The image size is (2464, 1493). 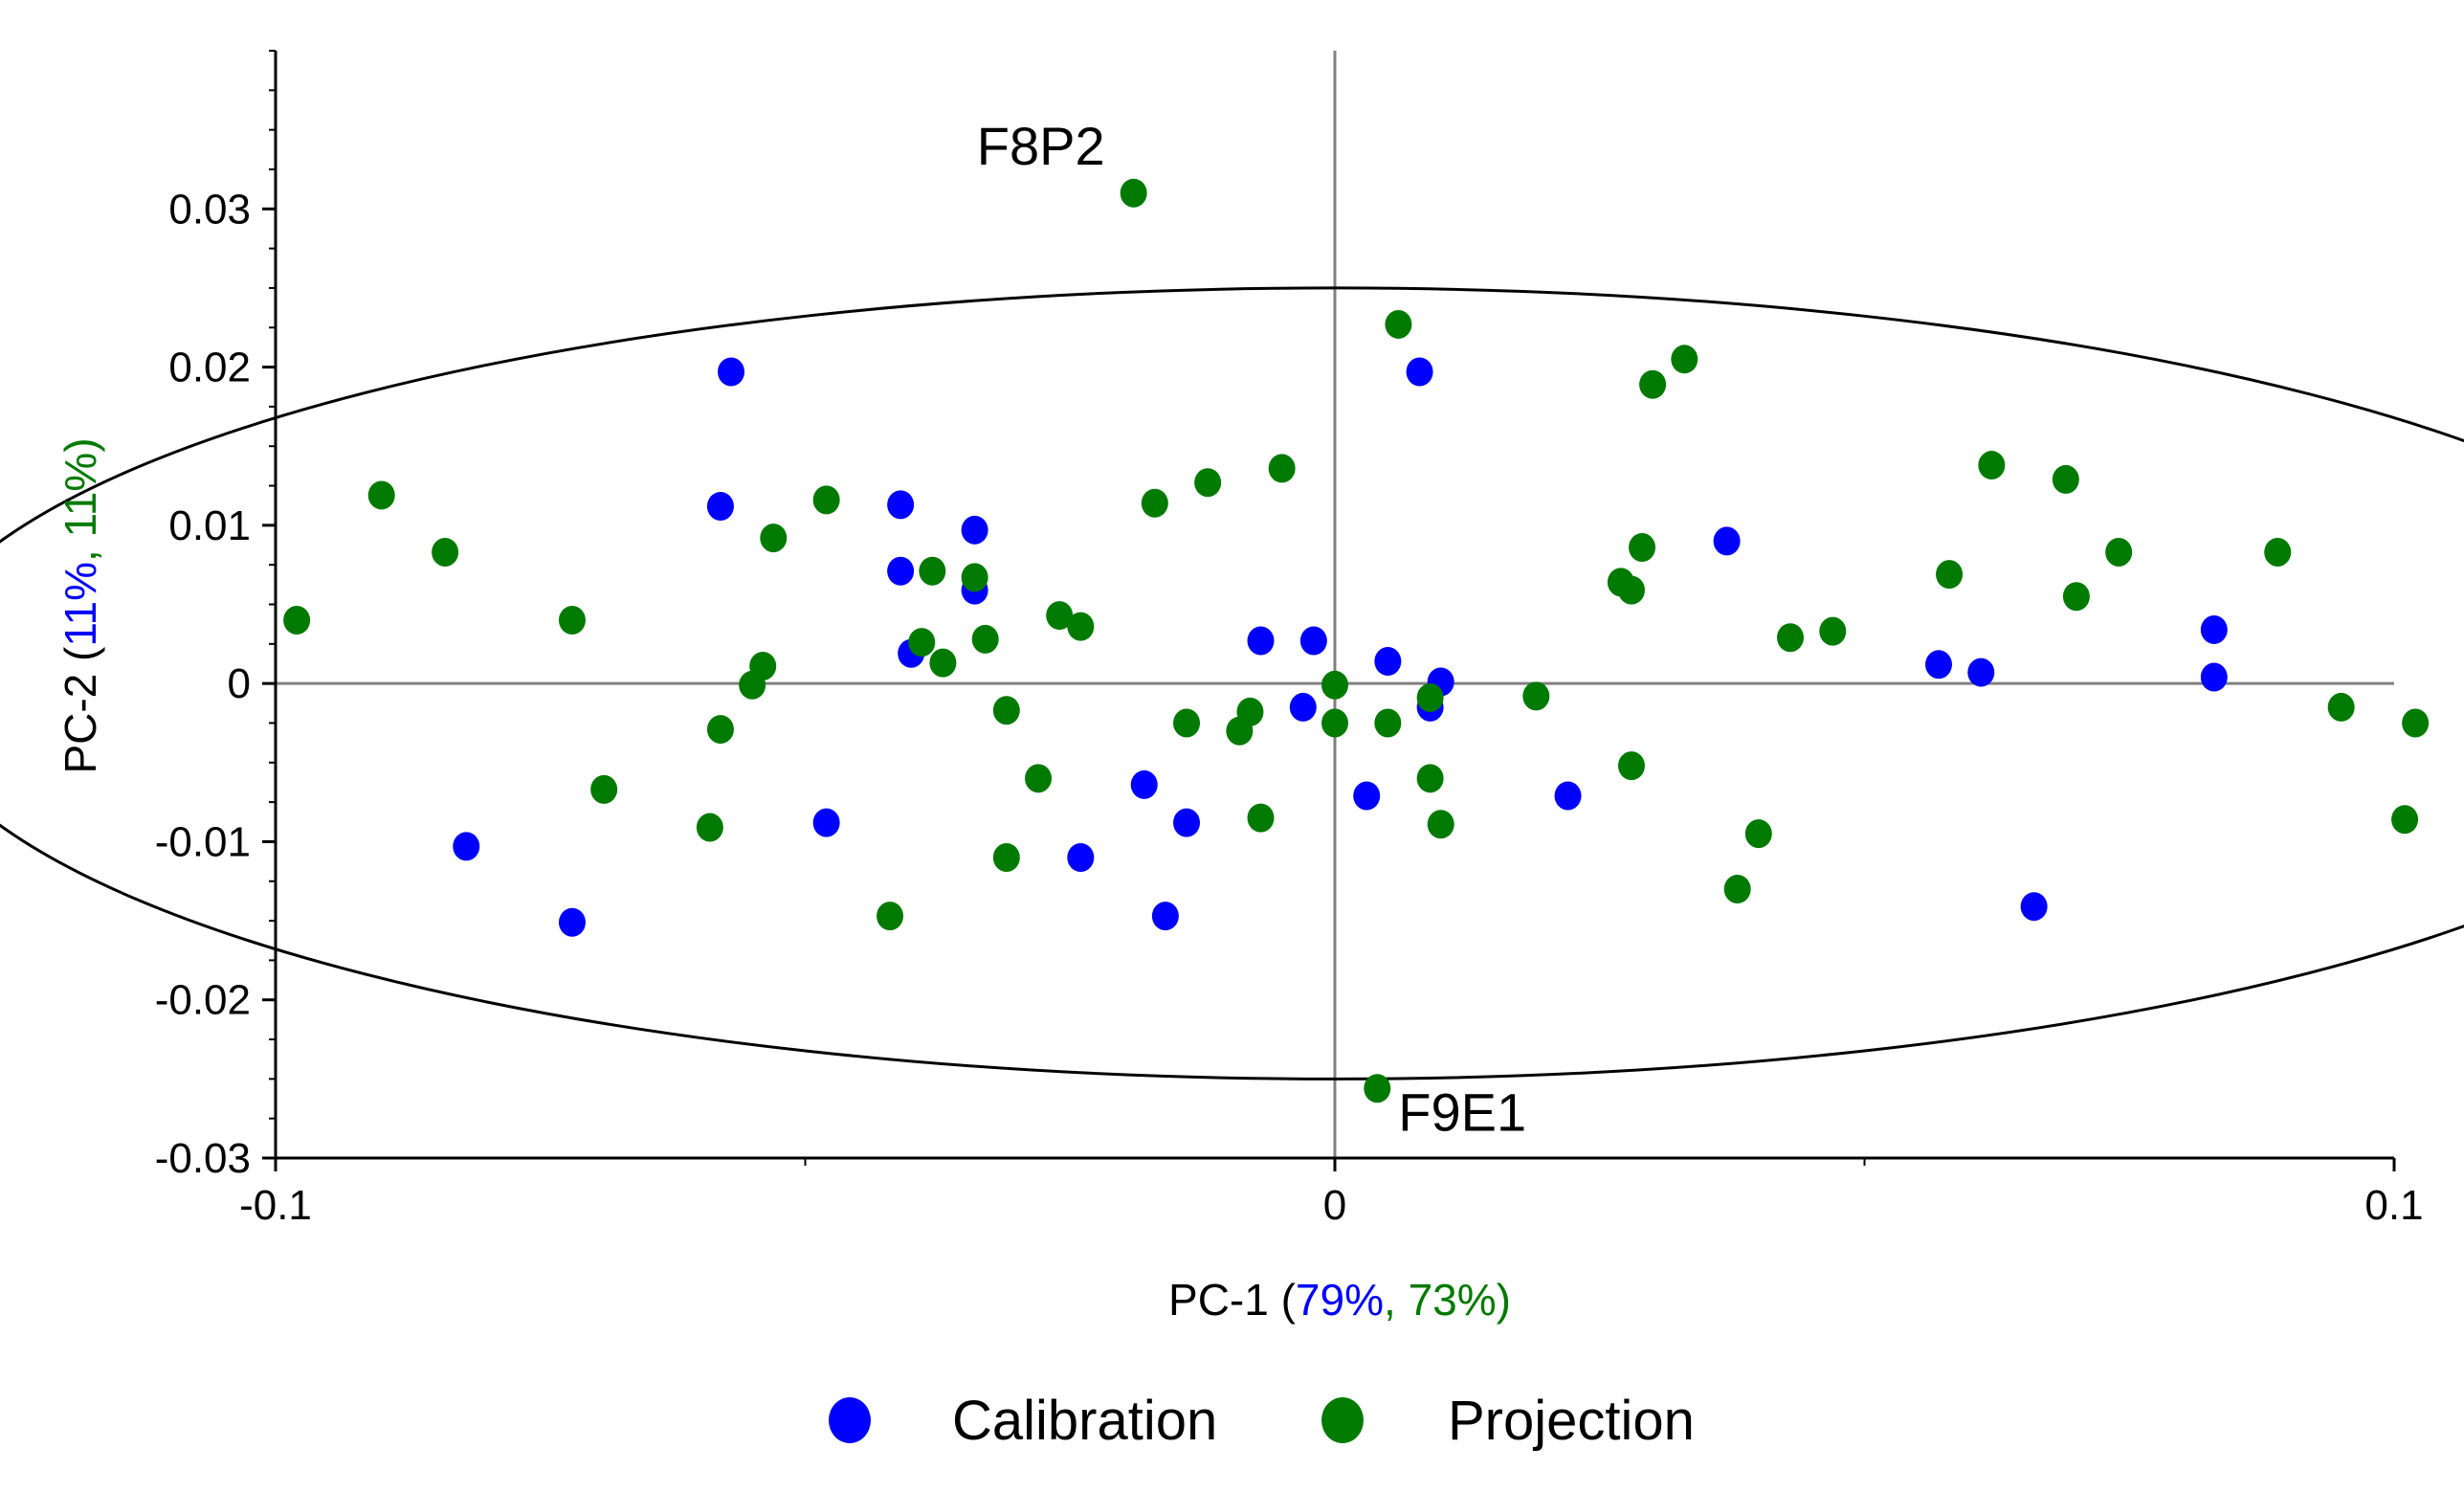 What do you see at coordinates (1041, 146) in the screenshot?
I see `annotation-label-f8p2: F8P2` at bounding box center [1041, 146].